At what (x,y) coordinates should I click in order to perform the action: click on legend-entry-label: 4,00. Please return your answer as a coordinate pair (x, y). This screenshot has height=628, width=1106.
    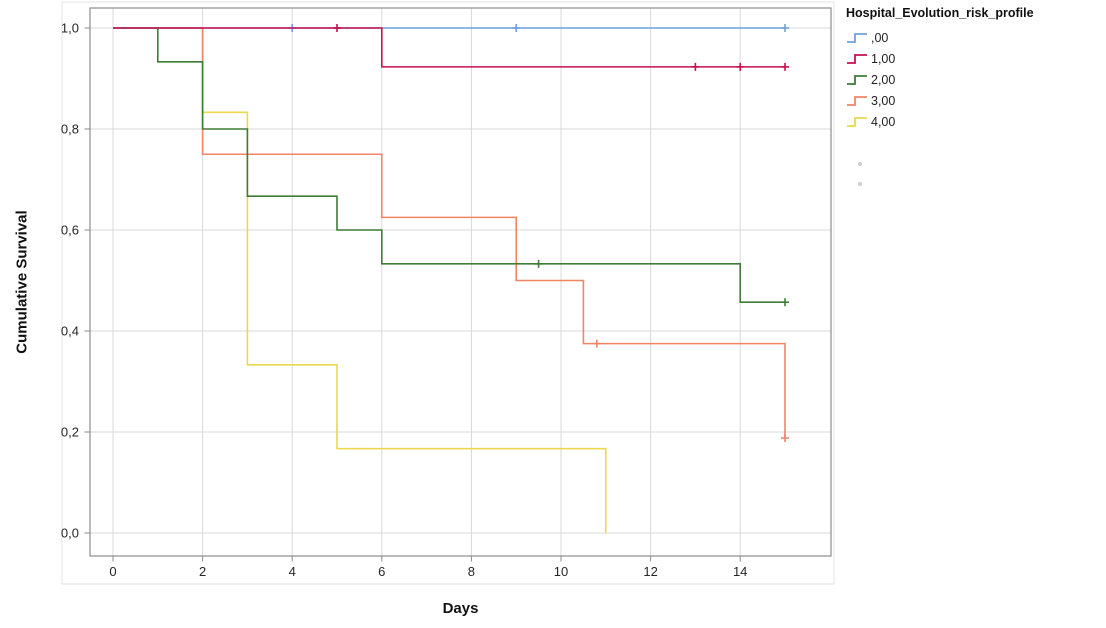
    Looking at the image, I should click on (883, 121).